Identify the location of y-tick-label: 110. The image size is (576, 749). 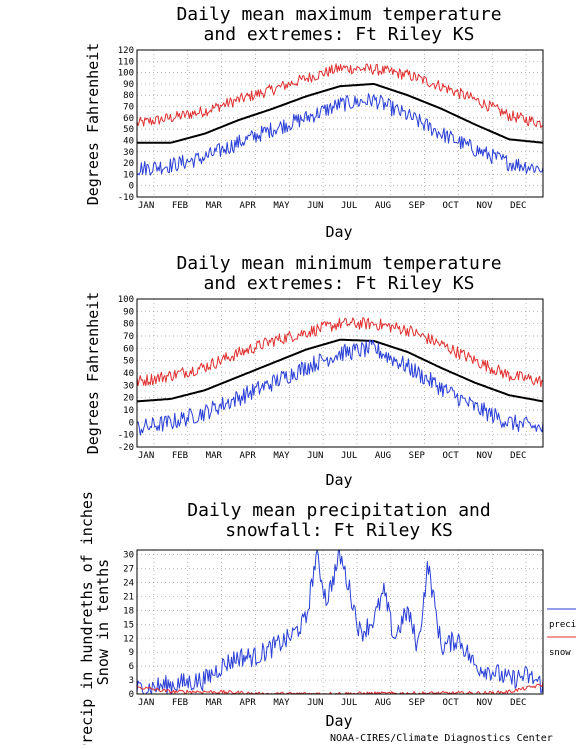
(126, 62).